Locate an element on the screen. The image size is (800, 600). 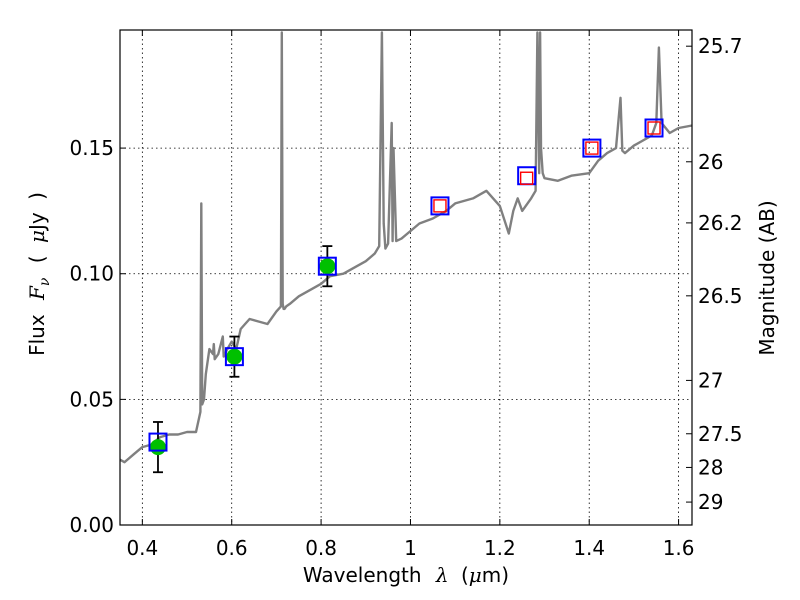
y2-tick-label: 27.5 is located at coordinates (720, 434).